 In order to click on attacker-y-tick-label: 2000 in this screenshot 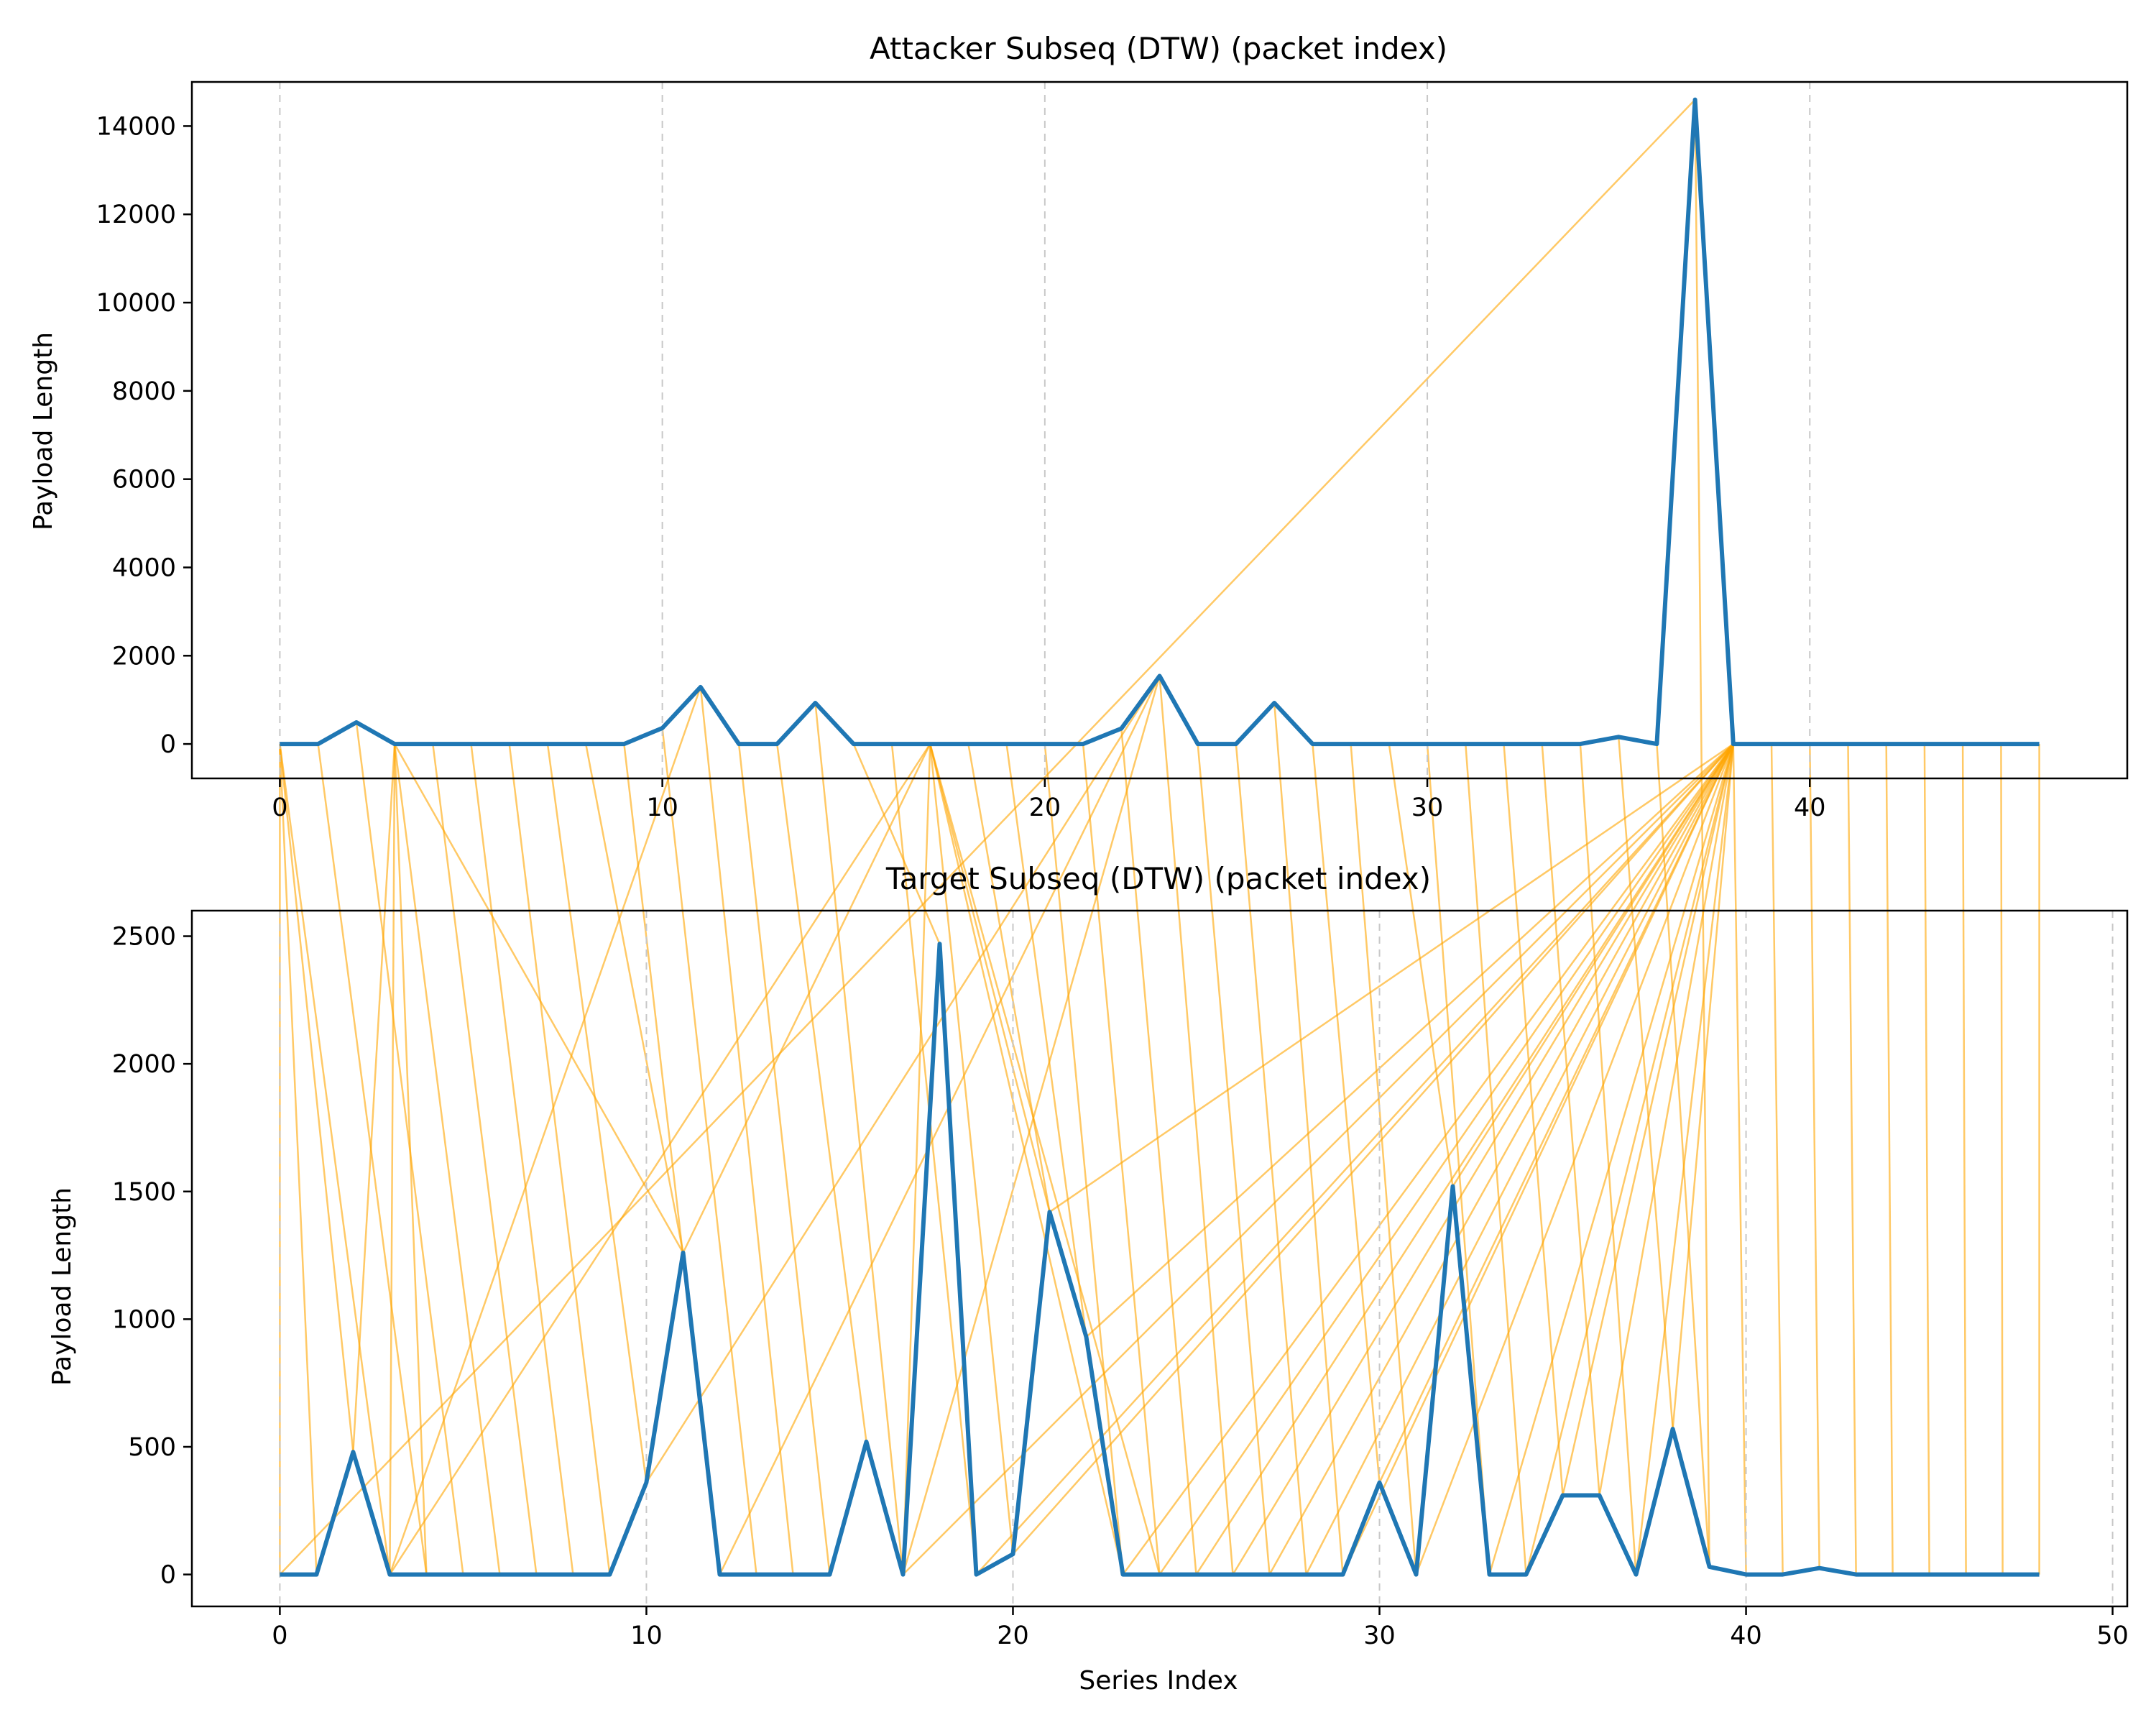, I will do `click(144, 656)`.